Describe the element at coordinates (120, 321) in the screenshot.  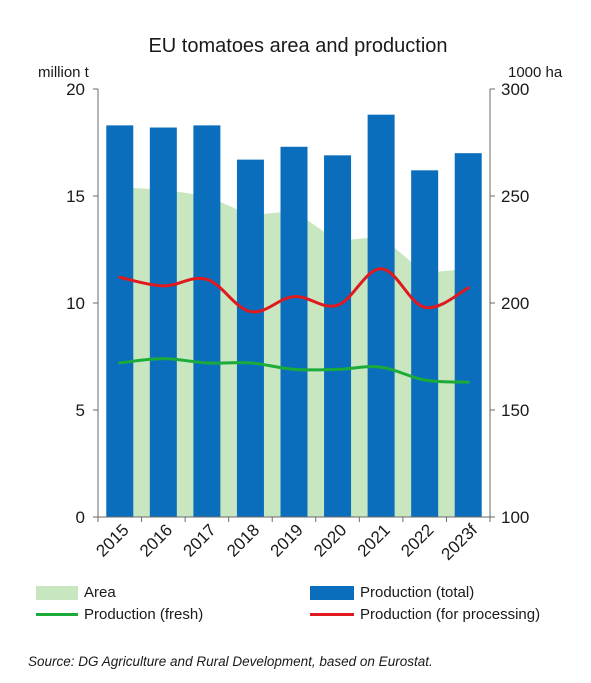
I see `bar-2015` at that location.